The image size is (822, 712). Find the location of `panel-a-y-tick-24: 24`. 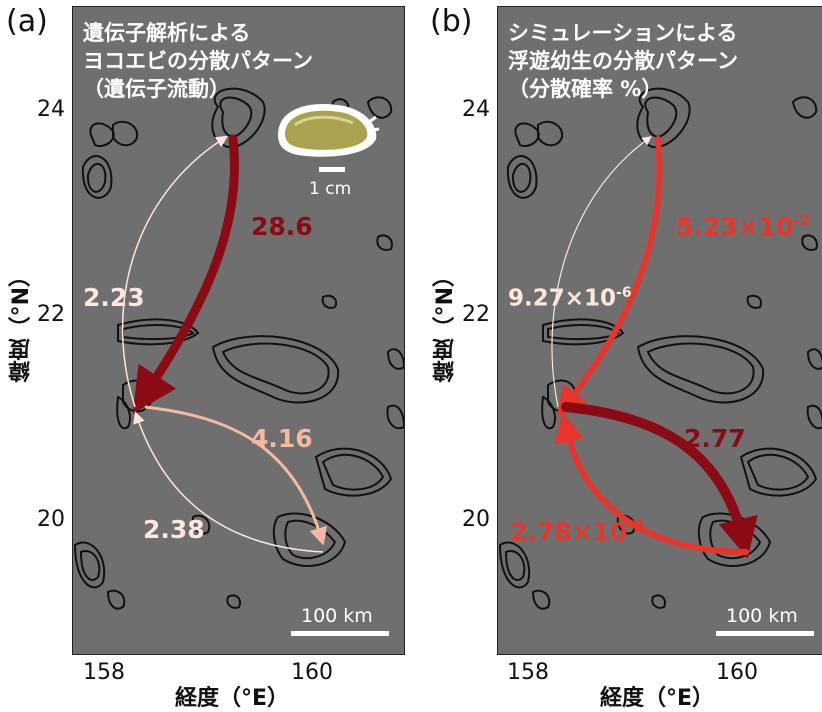

panel-a-y-tick-24: 24 is located at coordinates (51, 109).